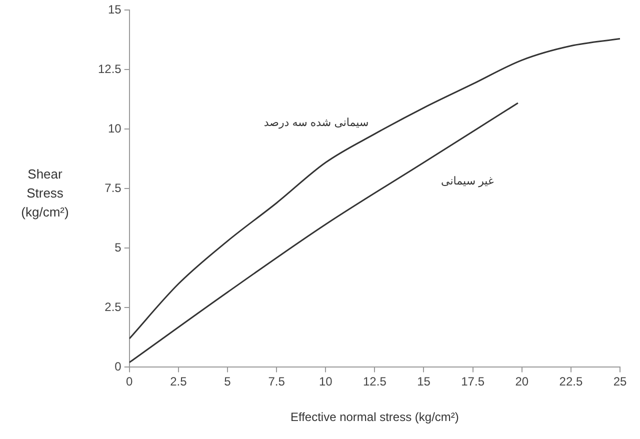  I want to click on x-tick-label: 12.5, so click(375, 381).